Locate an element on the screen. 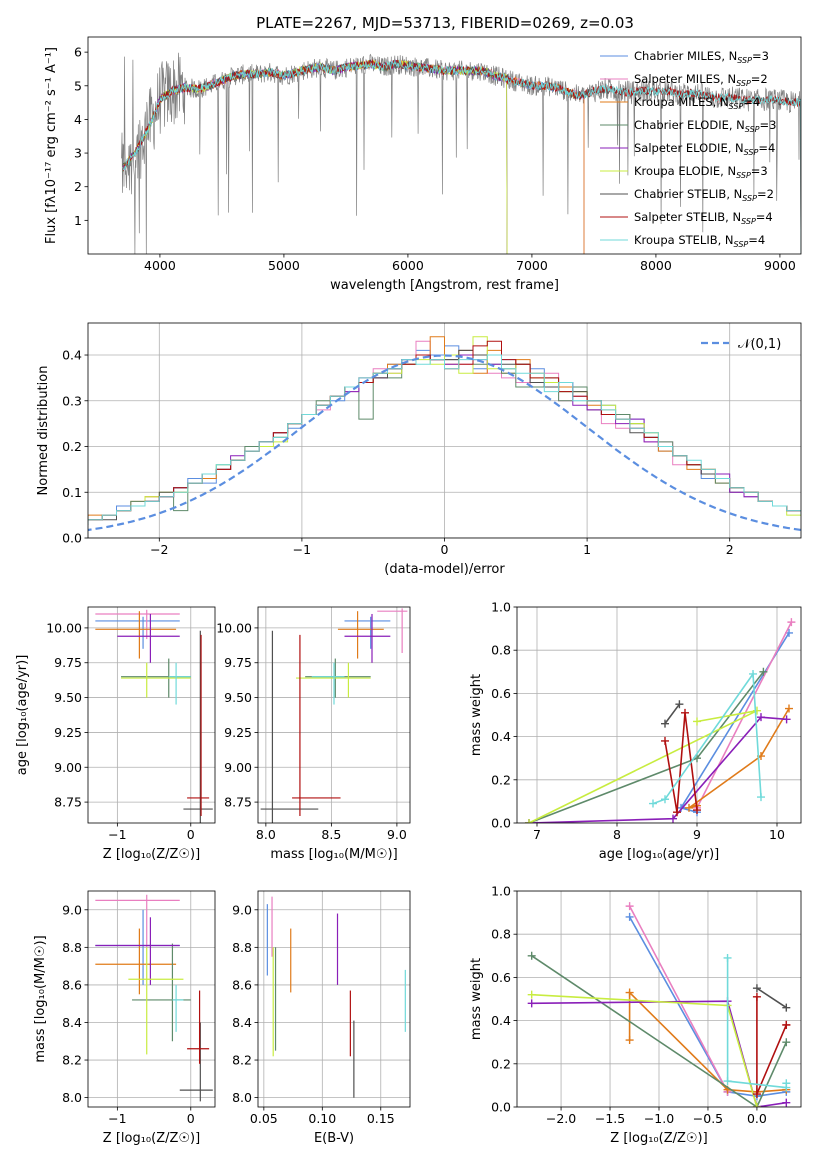  x-tick-label: 5000 is located at coordinates (284, 265).